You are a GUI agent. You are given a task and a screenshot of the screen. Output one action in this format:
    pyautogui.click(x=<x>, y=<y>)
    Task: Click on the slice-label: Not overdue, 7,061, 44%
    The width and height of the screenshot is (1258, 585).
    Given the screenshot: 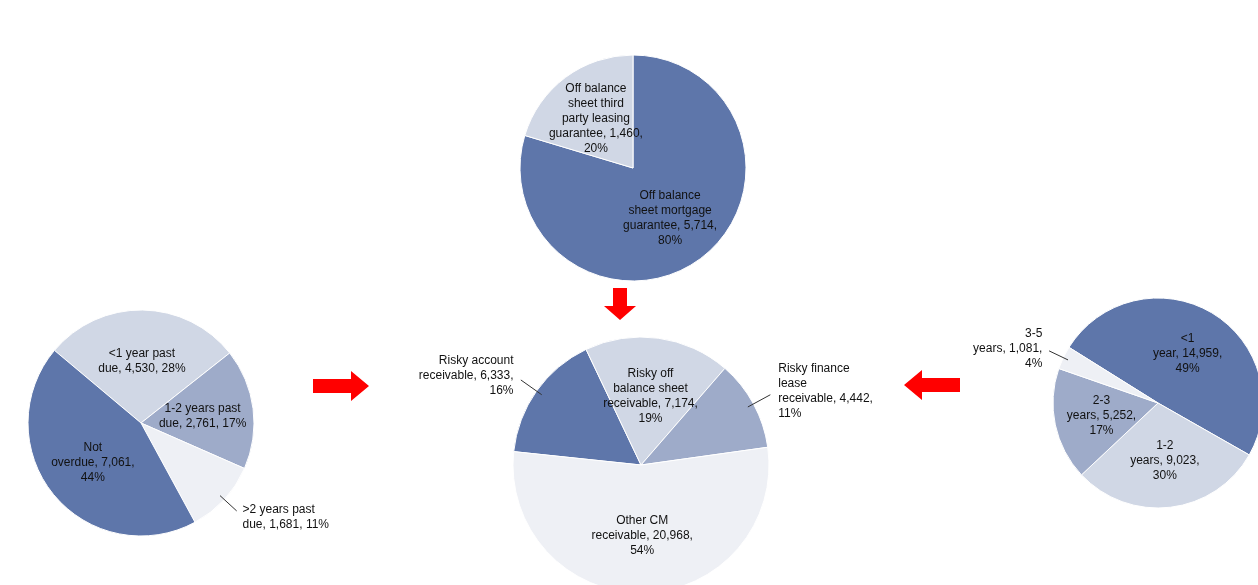 What is the action you would take?
    pyautogui.click(x=93, y=462)
    